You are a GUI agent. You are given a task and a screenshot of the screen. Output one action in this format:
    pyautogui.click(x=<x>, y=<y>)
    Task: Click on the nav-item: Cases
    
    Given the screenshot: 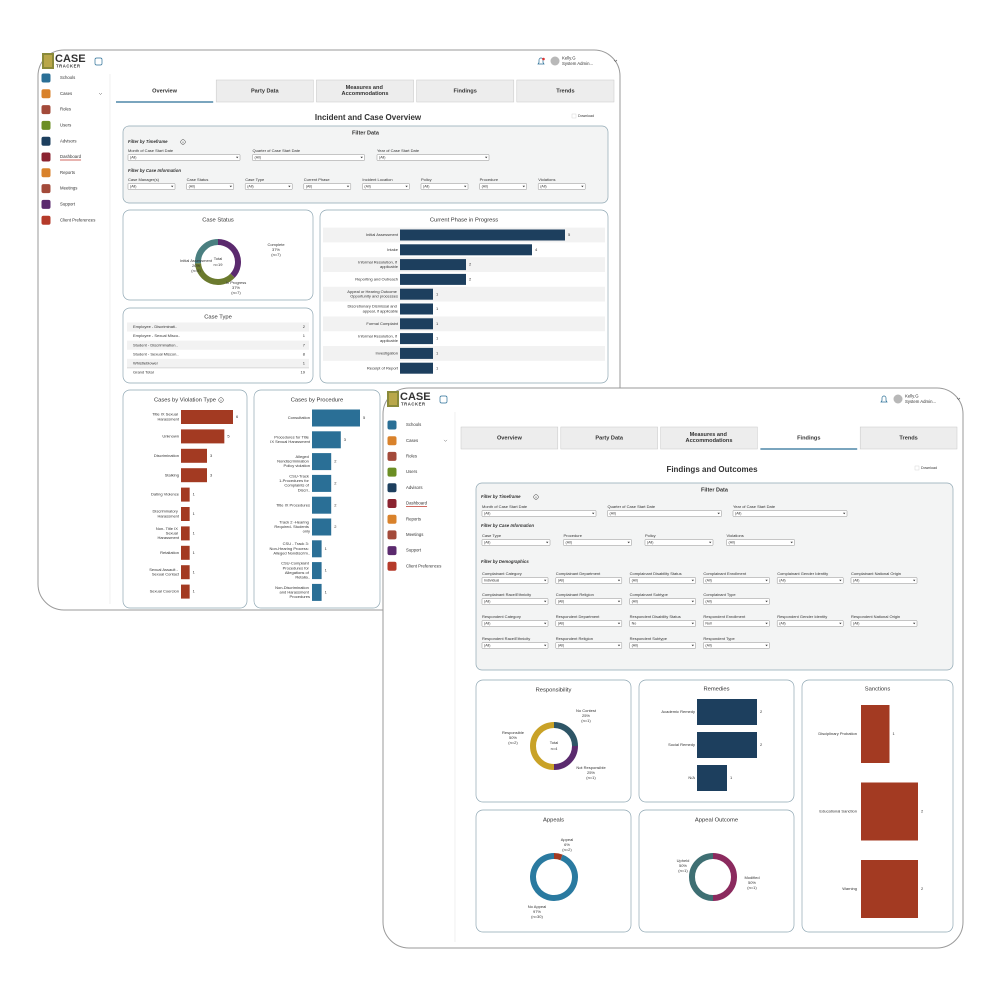 What is the action you would take?
    pyautogui.click(x=66, y=93)
    